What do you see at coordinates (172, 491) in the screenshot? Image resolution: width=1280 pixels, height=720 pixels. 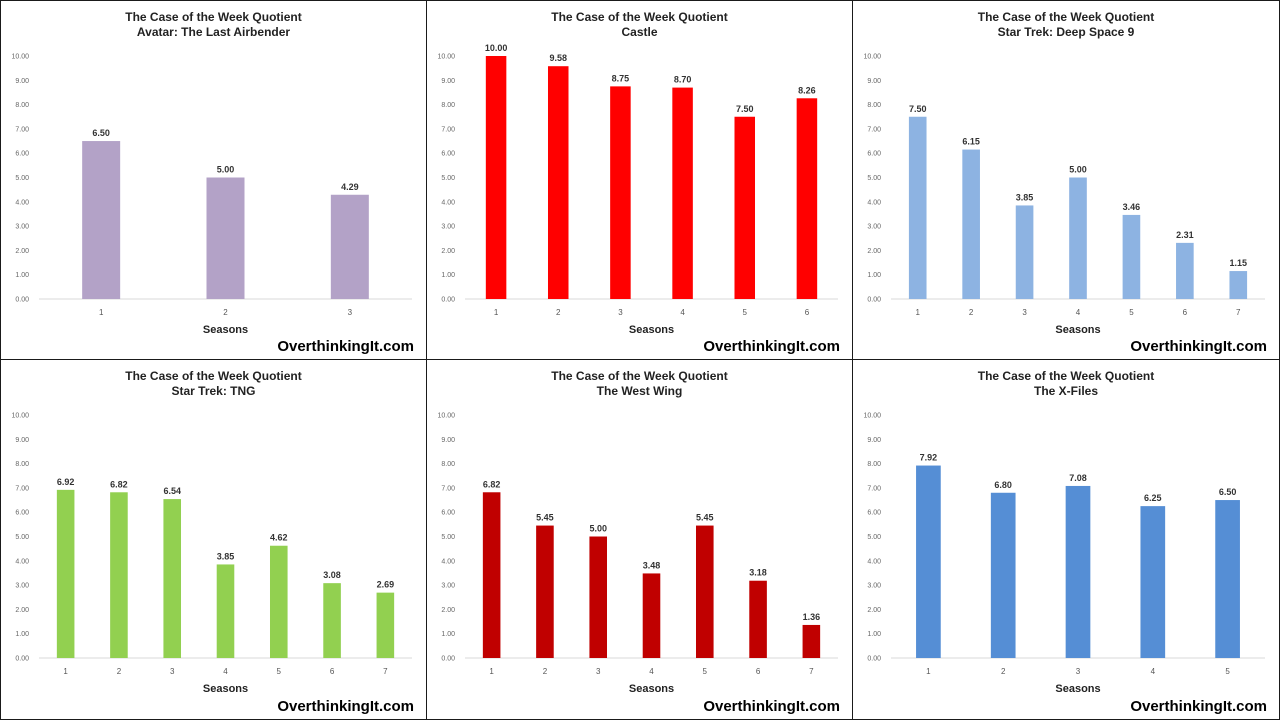 I see `data-label: 6.54` at bounding box center [172, 491].